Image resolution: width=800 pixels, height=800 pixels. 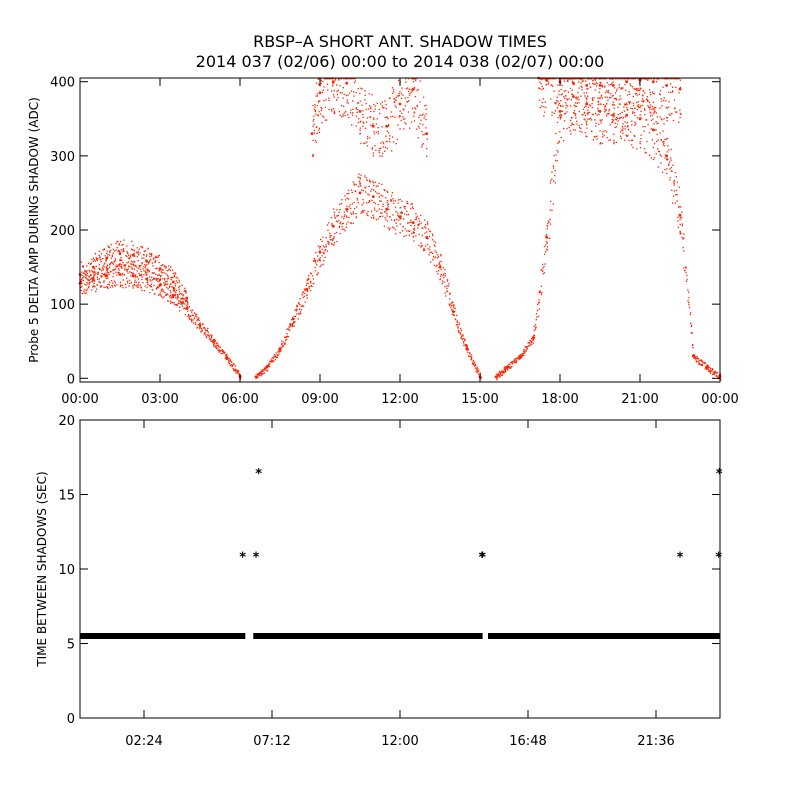 I want to click on amp-x-tick-label: 12:00, so click(x=399, y=399).